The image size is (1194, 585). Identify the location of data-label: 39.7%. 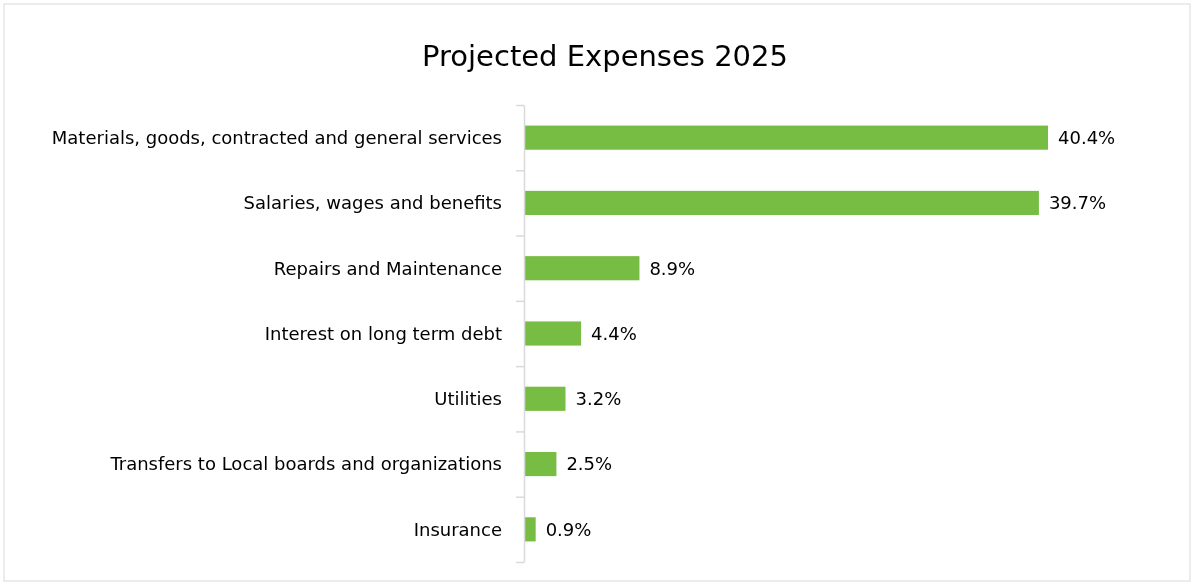
(1077, 203).